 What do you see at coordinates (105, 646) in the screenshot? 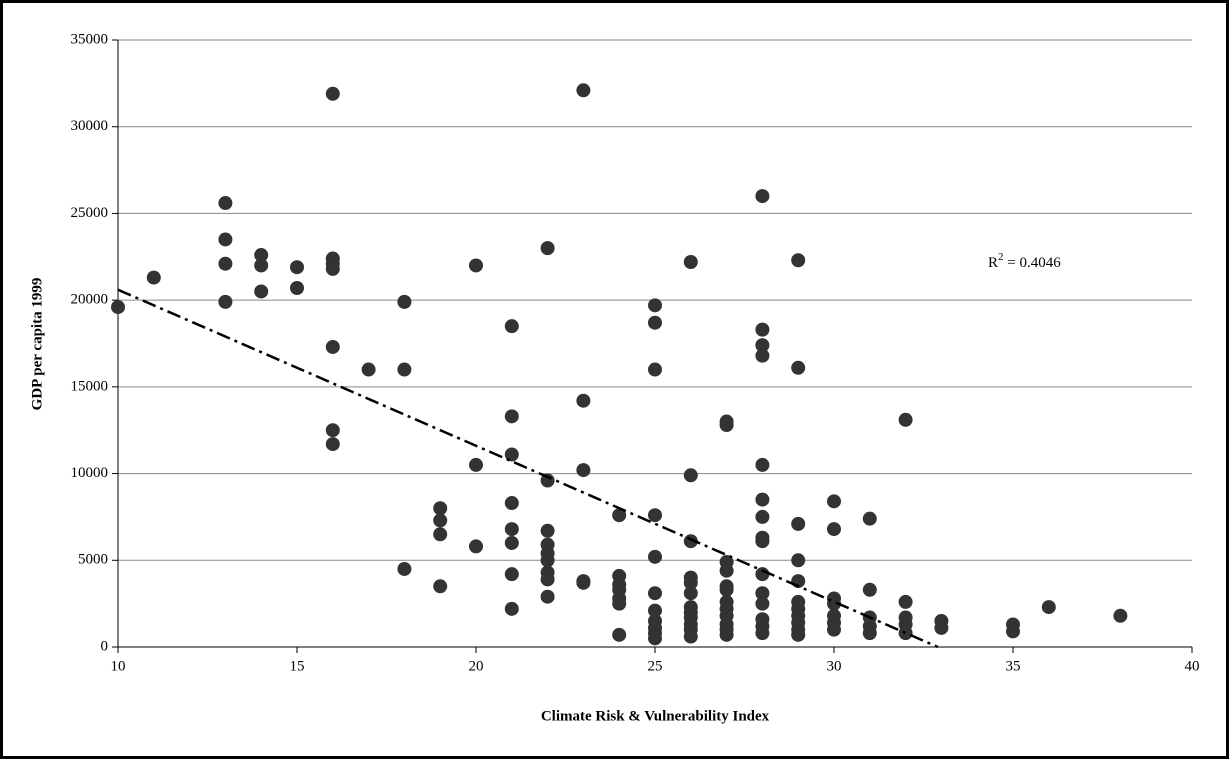
I see `y-tick-label: 0` at bounding box center [105, 646].